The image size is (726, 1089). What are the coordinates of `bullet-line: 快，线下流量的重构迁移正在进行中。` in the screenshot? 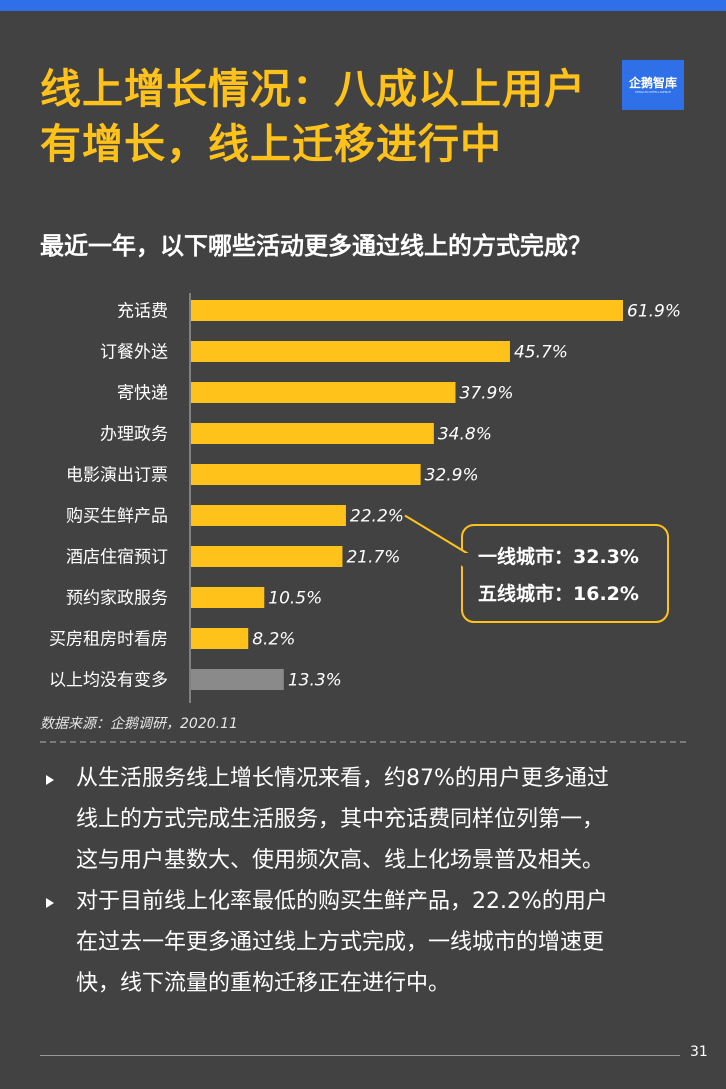 It's located at (263, 983).